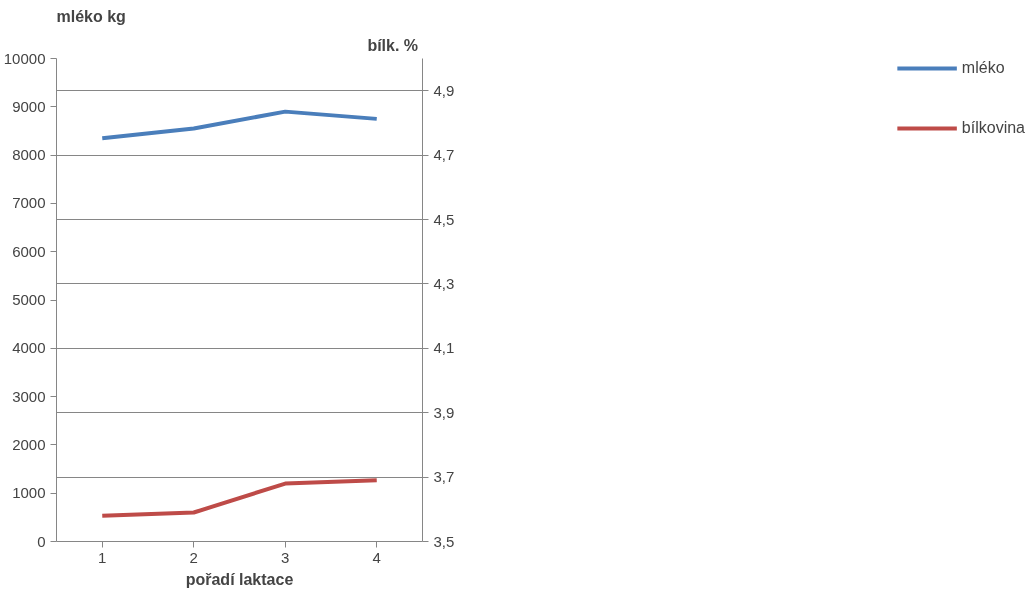 Image resolution: width=1030 pixels, height=594 pixels. What do you see at coordinates (983, 68) in the screenshot?
I see `legend-label: mléko` at bounding box center [983, 68].